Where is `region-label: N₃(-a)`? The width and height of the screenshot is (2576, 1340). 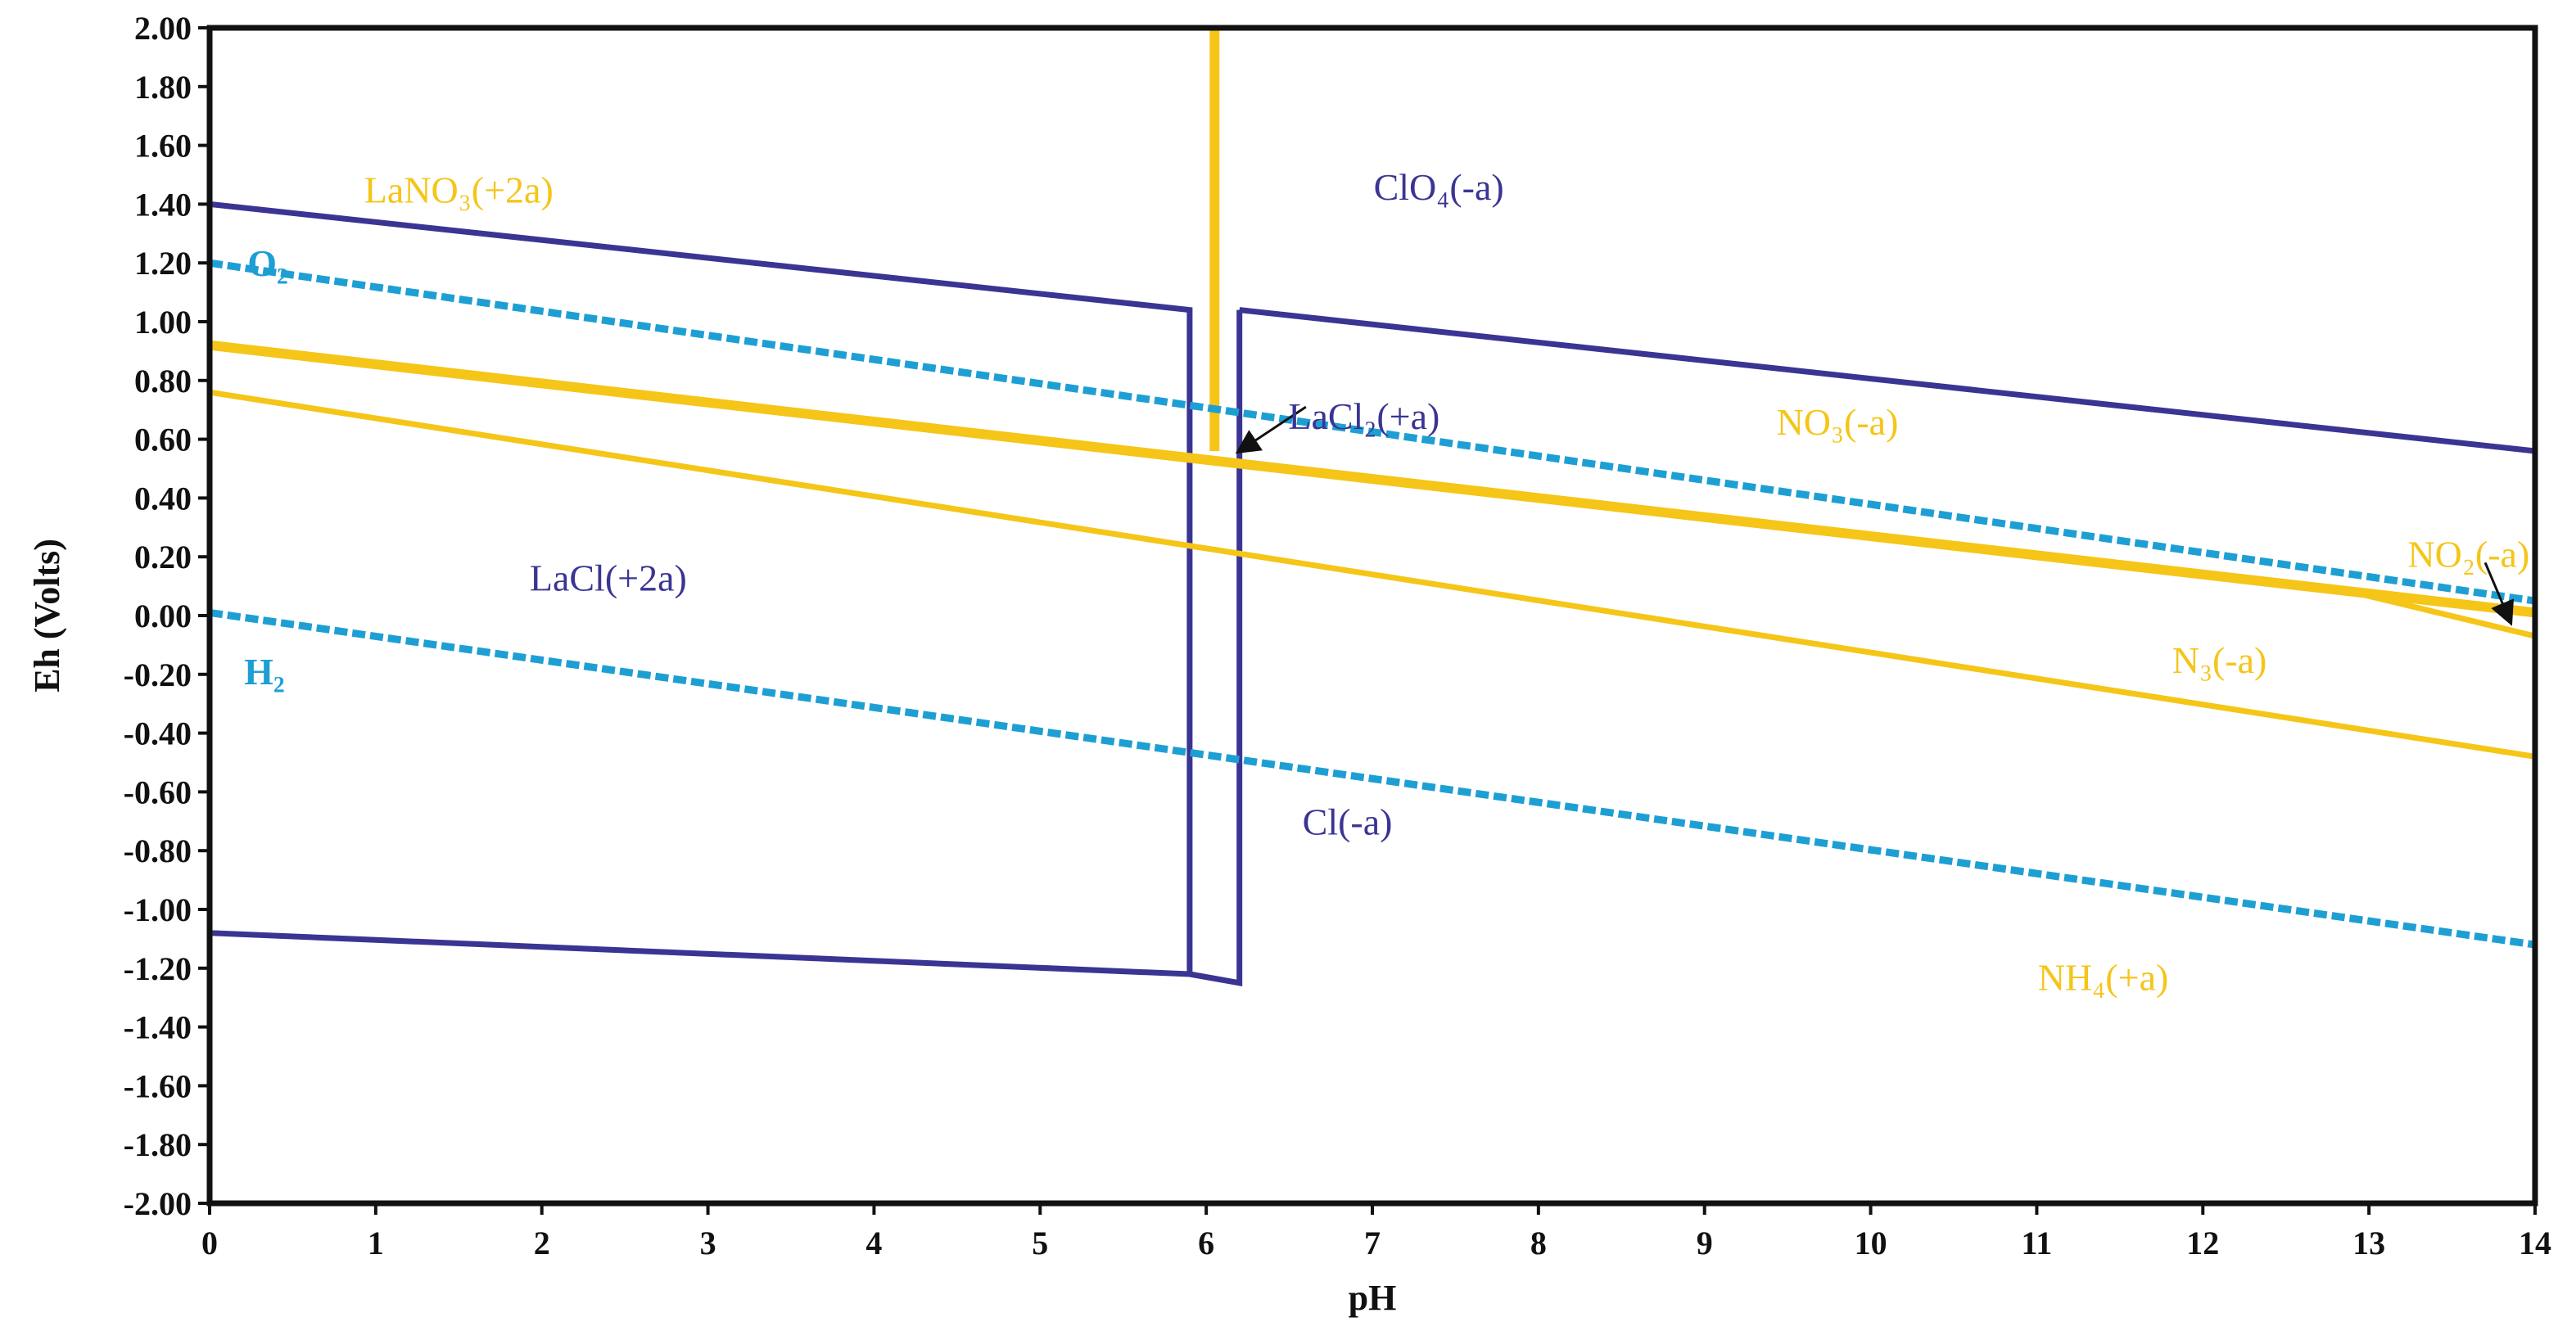
region-label: N₃(-a) is located at coordinates (2219, 660).